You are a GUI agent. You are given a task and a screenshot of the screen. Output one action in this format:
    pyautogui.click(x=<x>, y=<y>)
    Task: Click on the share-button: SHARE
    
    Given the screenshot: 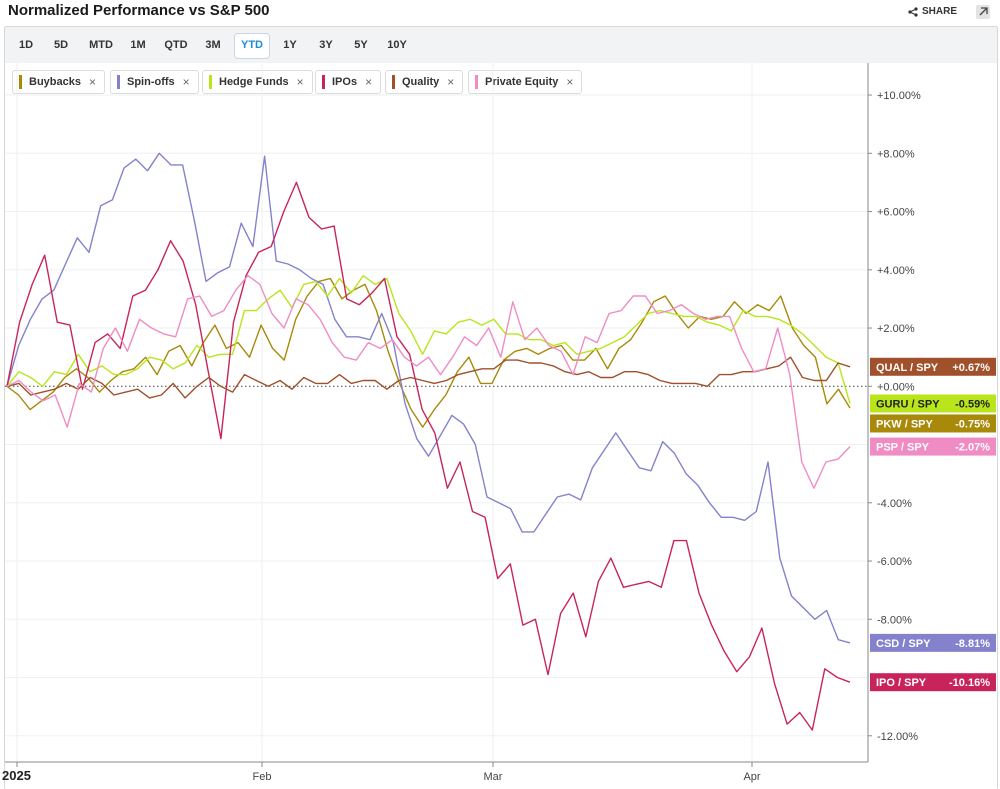 What is the action you would take?
    pyautogui.click(x=932, y=11)
    